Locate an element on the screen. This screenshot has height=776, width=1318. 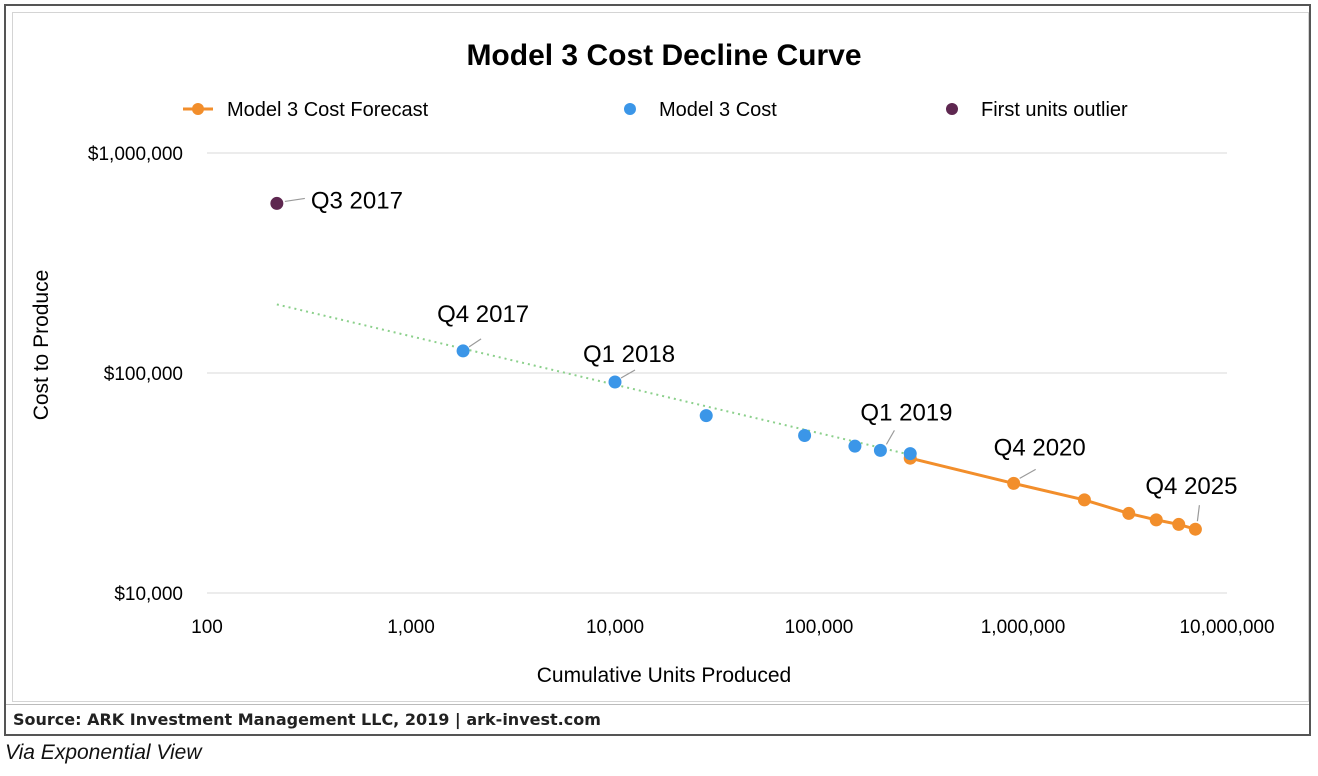
x-axis: 100 1,000 10,000 100,000 1,000,000 10,000,000 is located at coordinates (732, 627).